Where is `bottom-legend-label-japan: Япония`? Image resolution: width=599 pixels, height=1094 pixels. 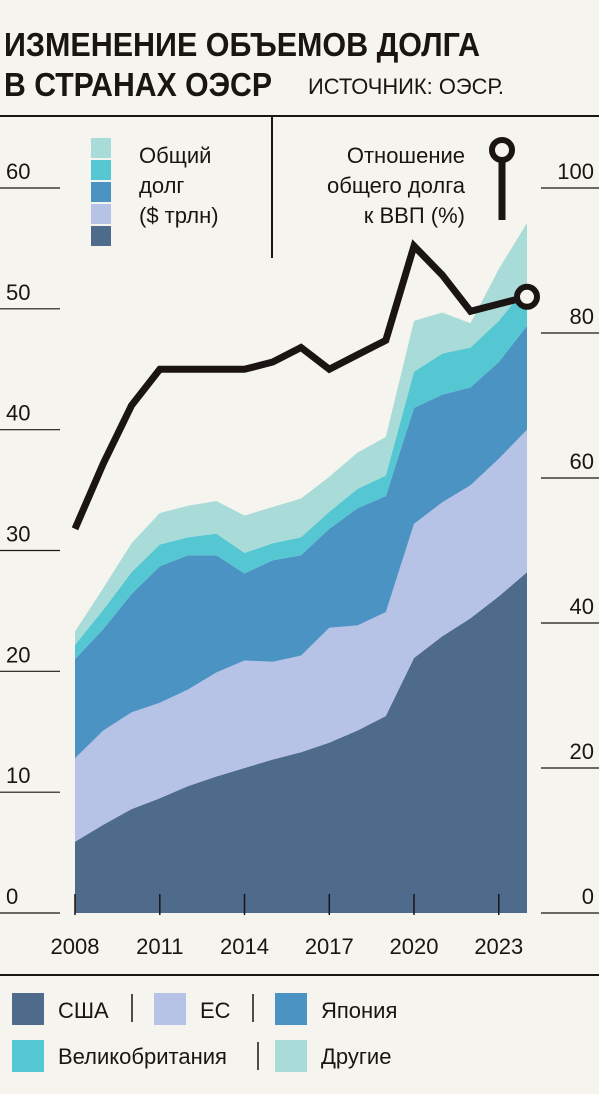 bottom-legend-label-japan: Япония is located at coordinates (359, 1010).